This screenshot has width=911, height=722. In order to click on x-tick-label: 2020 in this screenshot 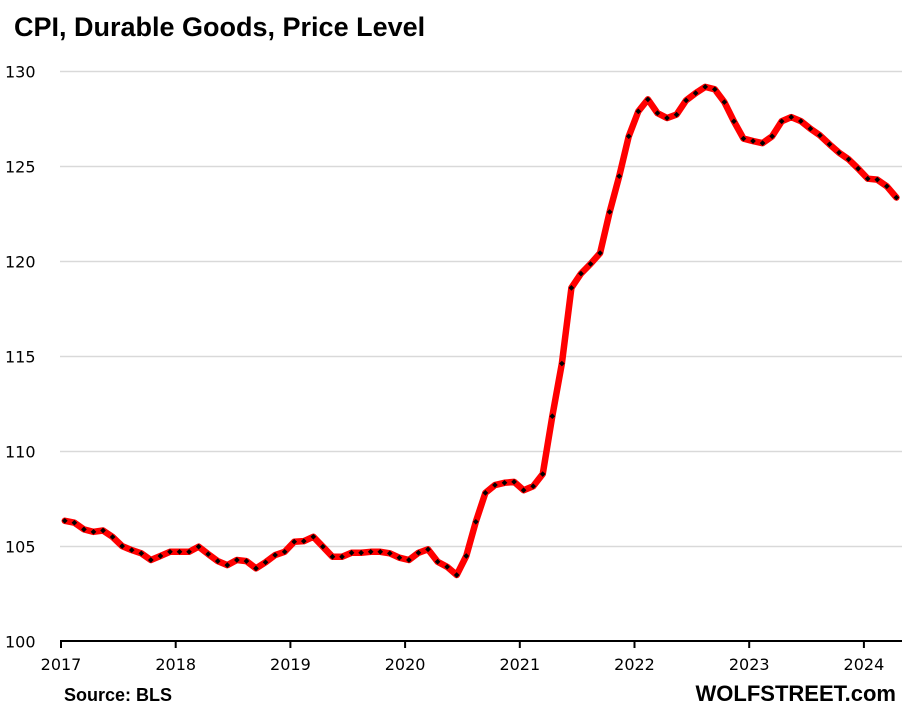, I will do `click(405, 664)`.